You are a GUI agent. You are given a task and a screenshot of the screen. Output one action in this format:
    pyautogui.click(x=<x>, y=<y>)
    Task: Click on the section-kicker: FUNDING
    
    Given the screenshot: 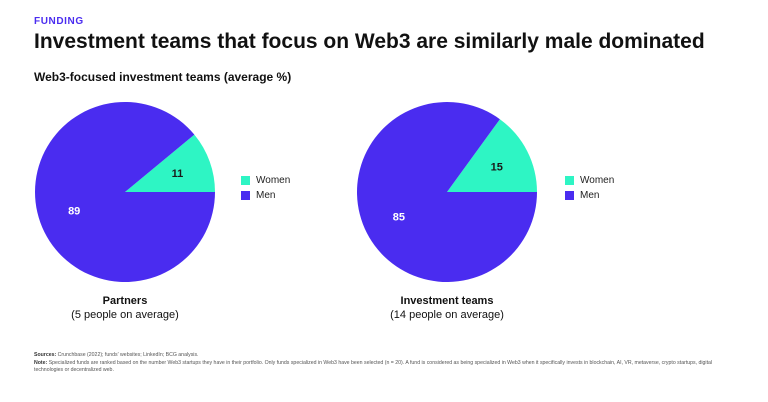 What is the action you would take?
    pyautogui.click(x=59, y=21)
    